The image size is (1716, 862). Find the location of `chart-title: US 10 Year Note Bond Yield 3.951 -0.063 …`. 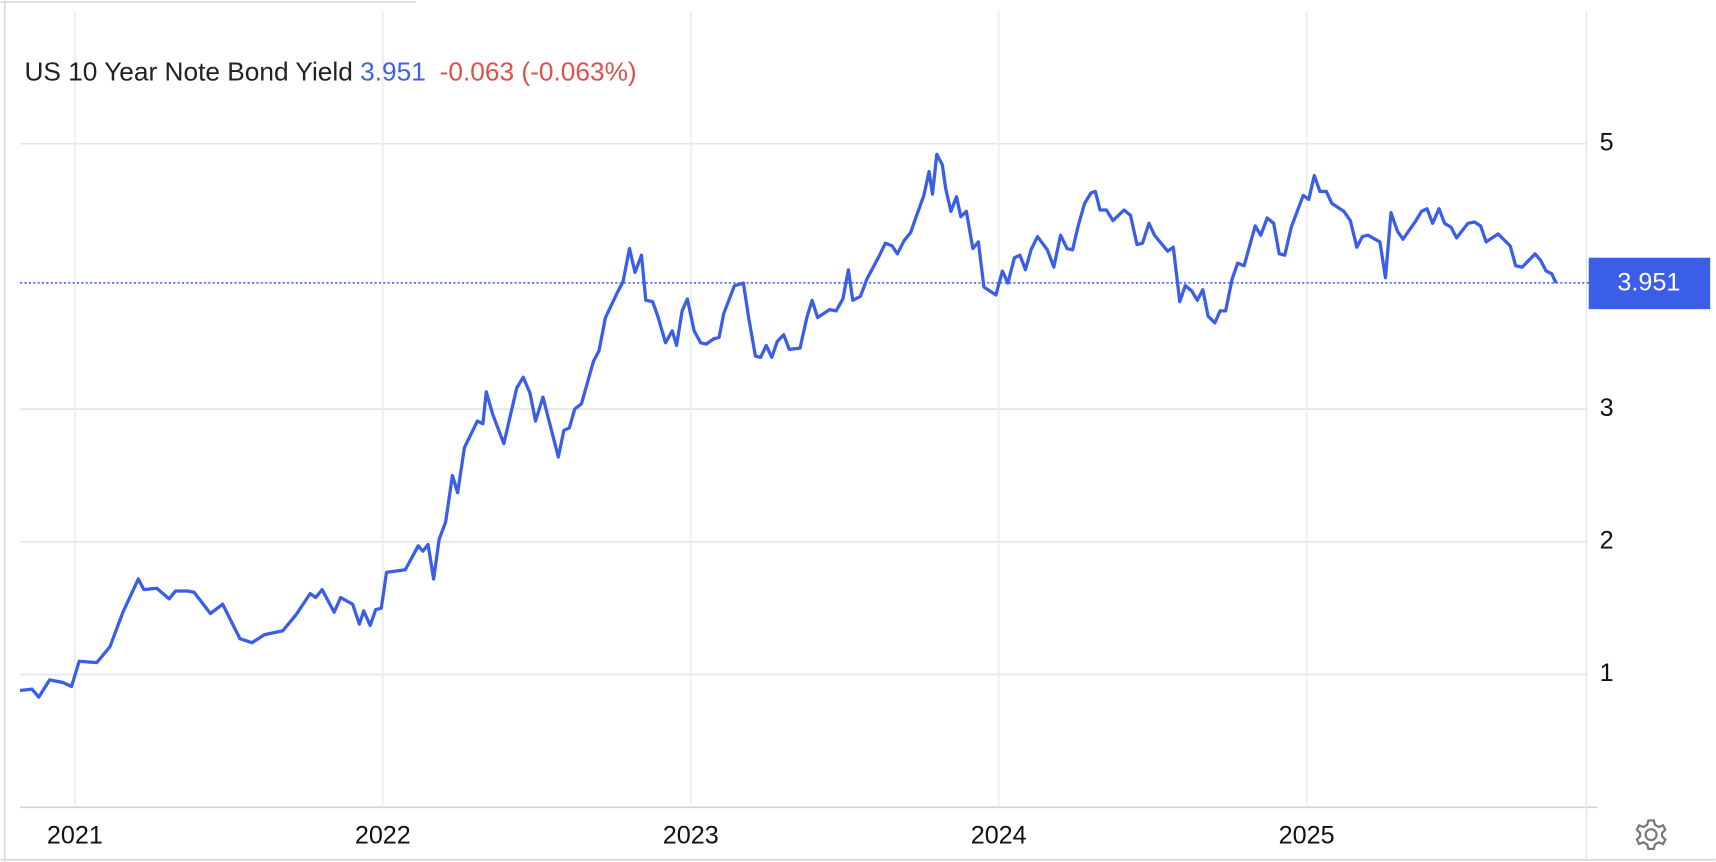

chart-title: US 10 Year Note Bond Yield 3.951 -0.063 … is located at coordinates (330, 71).